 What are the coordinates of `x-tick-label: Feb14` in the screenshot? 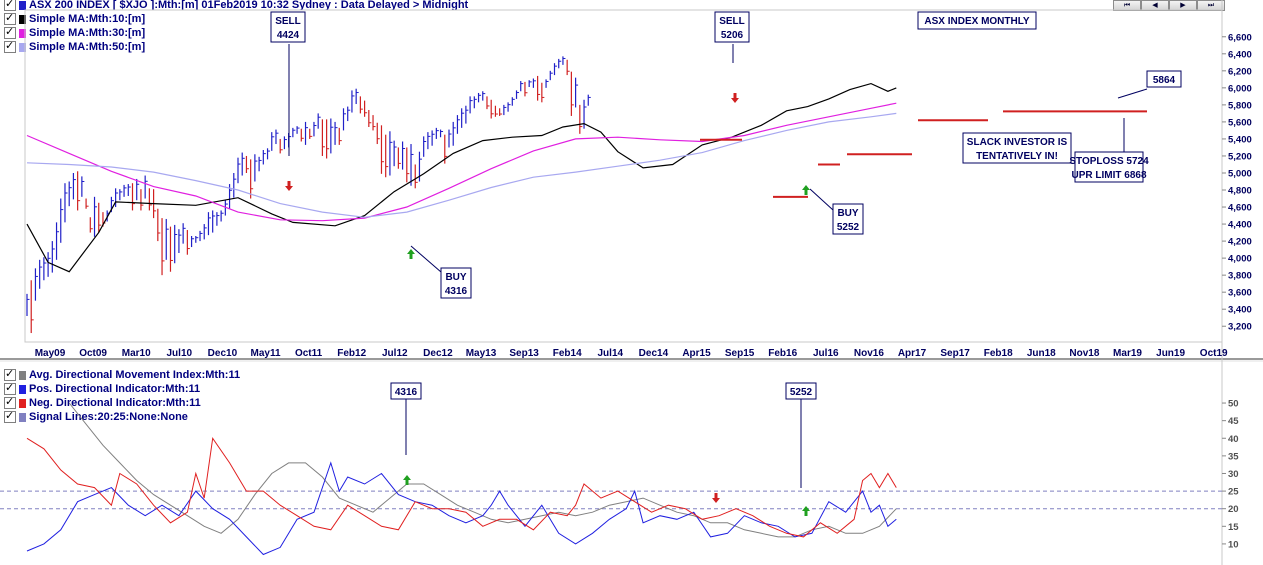 It's located at (567, 353).